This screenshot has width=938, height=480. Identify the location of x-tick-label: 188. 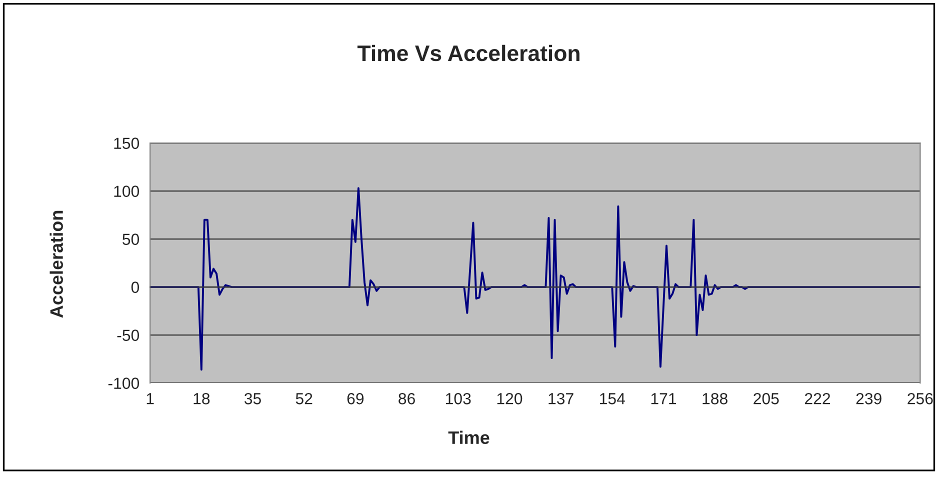
(715, 398).